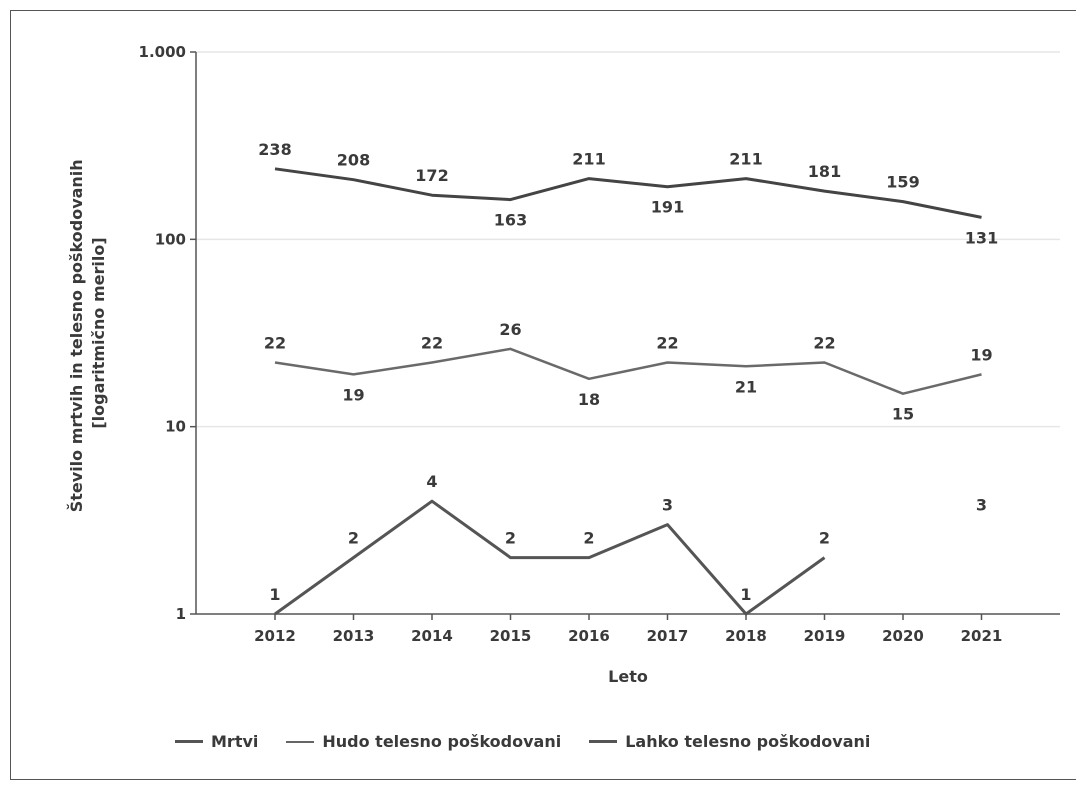  What do you see at coordinates (589, 399) in the screenshot?
I see `data-label-hudo: 18` at bounding box center [589, 399].